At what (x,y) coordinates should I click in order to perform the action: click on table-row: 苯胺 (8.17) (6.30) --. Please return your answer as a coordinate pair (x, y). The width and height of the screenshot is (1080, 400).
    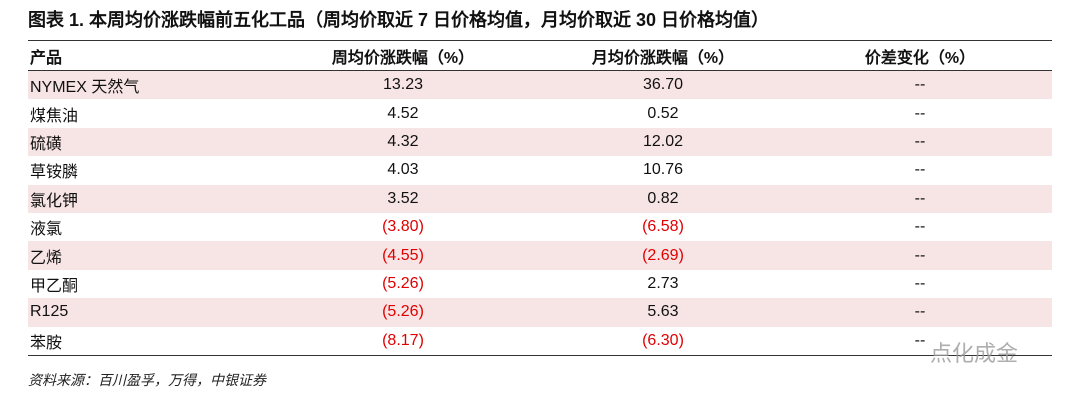
    Looking at the image, I should click on (540, 341).